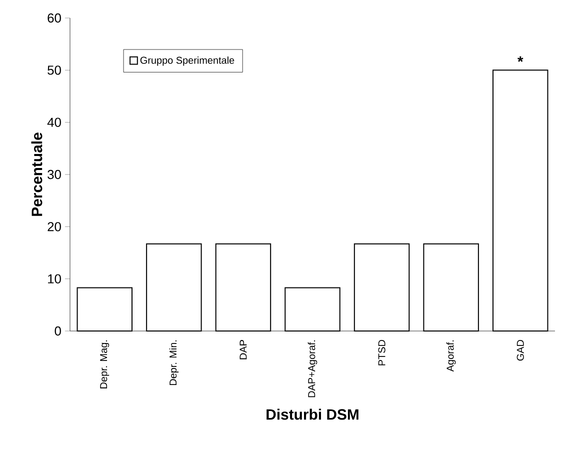 The height and width of the screenshot is (466, 571). I want to click on x-tick-label: Agoraf., so click(451, 356).